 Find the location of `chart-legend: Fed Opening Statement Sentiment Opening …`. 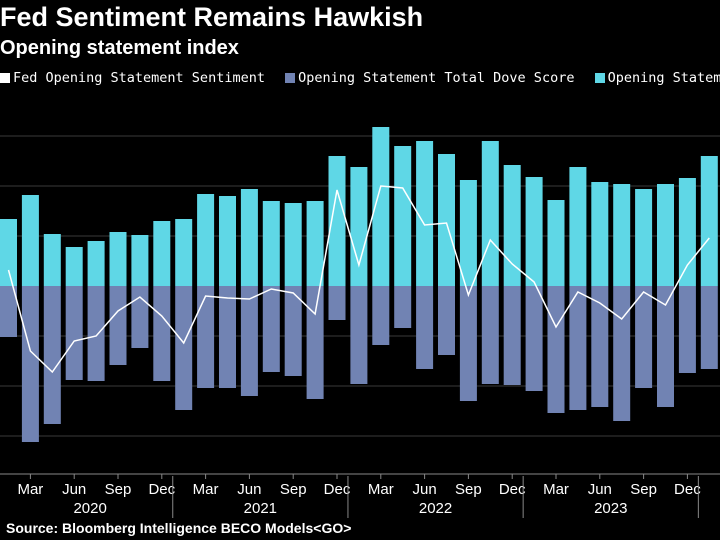

chart-legend: Fed Opening Statement Sentiment Opening … is located at coordinates (360, 80).